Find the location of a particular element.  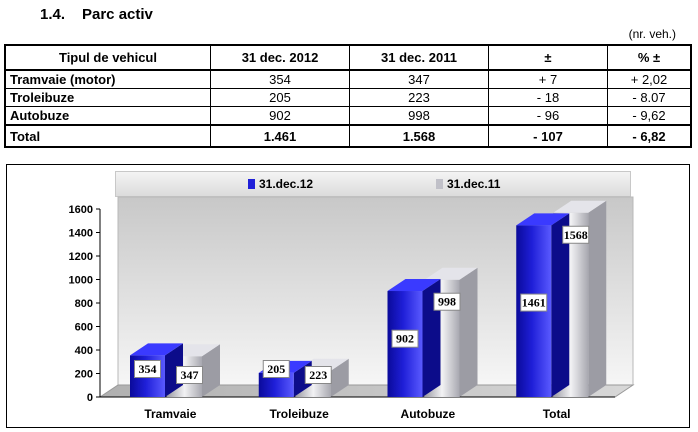

data-label-2012: 205 is located at coordinates (276, 369).